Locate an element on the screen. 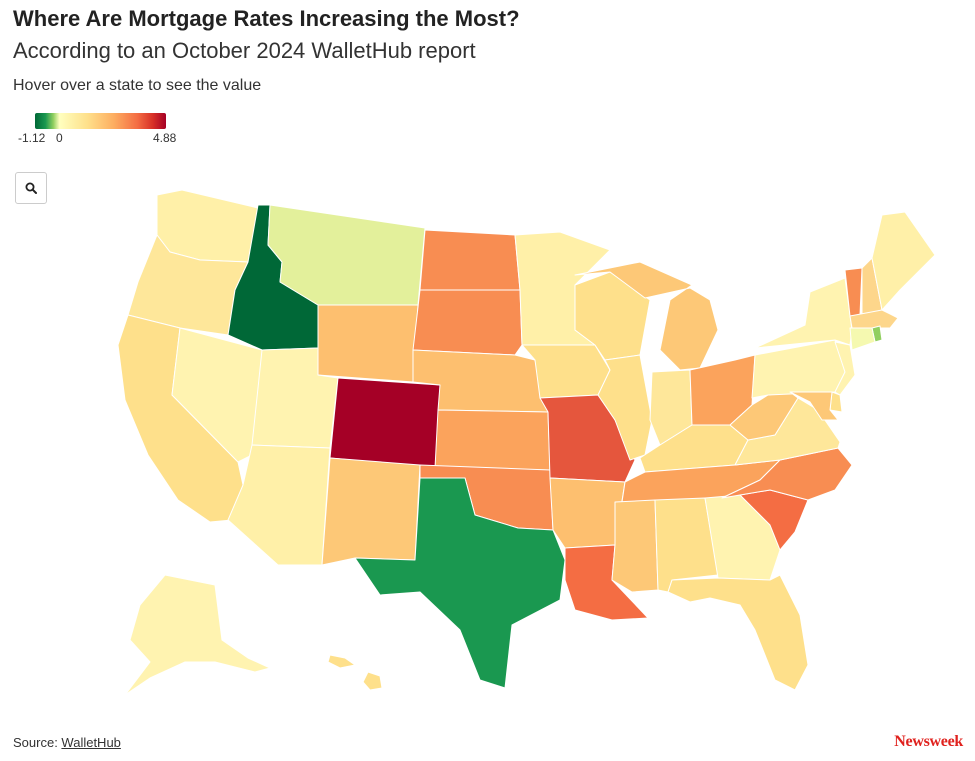 The width and height of the screenshot is (975, 761). state-wy is located at coordinates (368, 343).